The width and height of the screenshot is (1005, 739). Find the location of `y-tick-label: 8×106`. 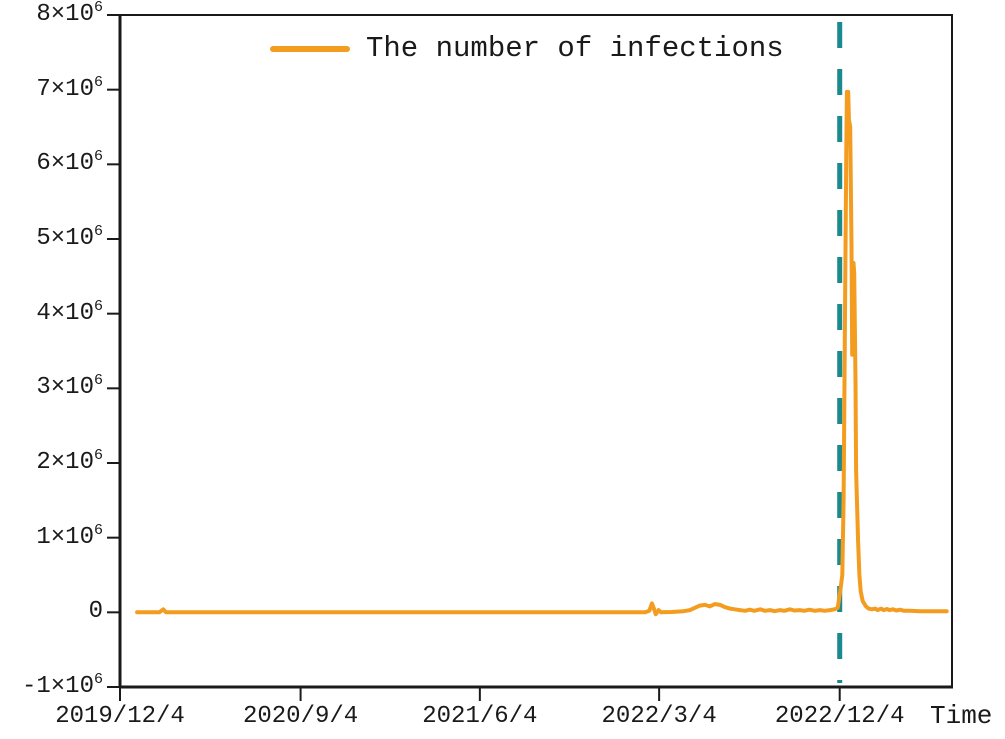

y-tick-label: 8×106 is located at coordinates (69, 14).